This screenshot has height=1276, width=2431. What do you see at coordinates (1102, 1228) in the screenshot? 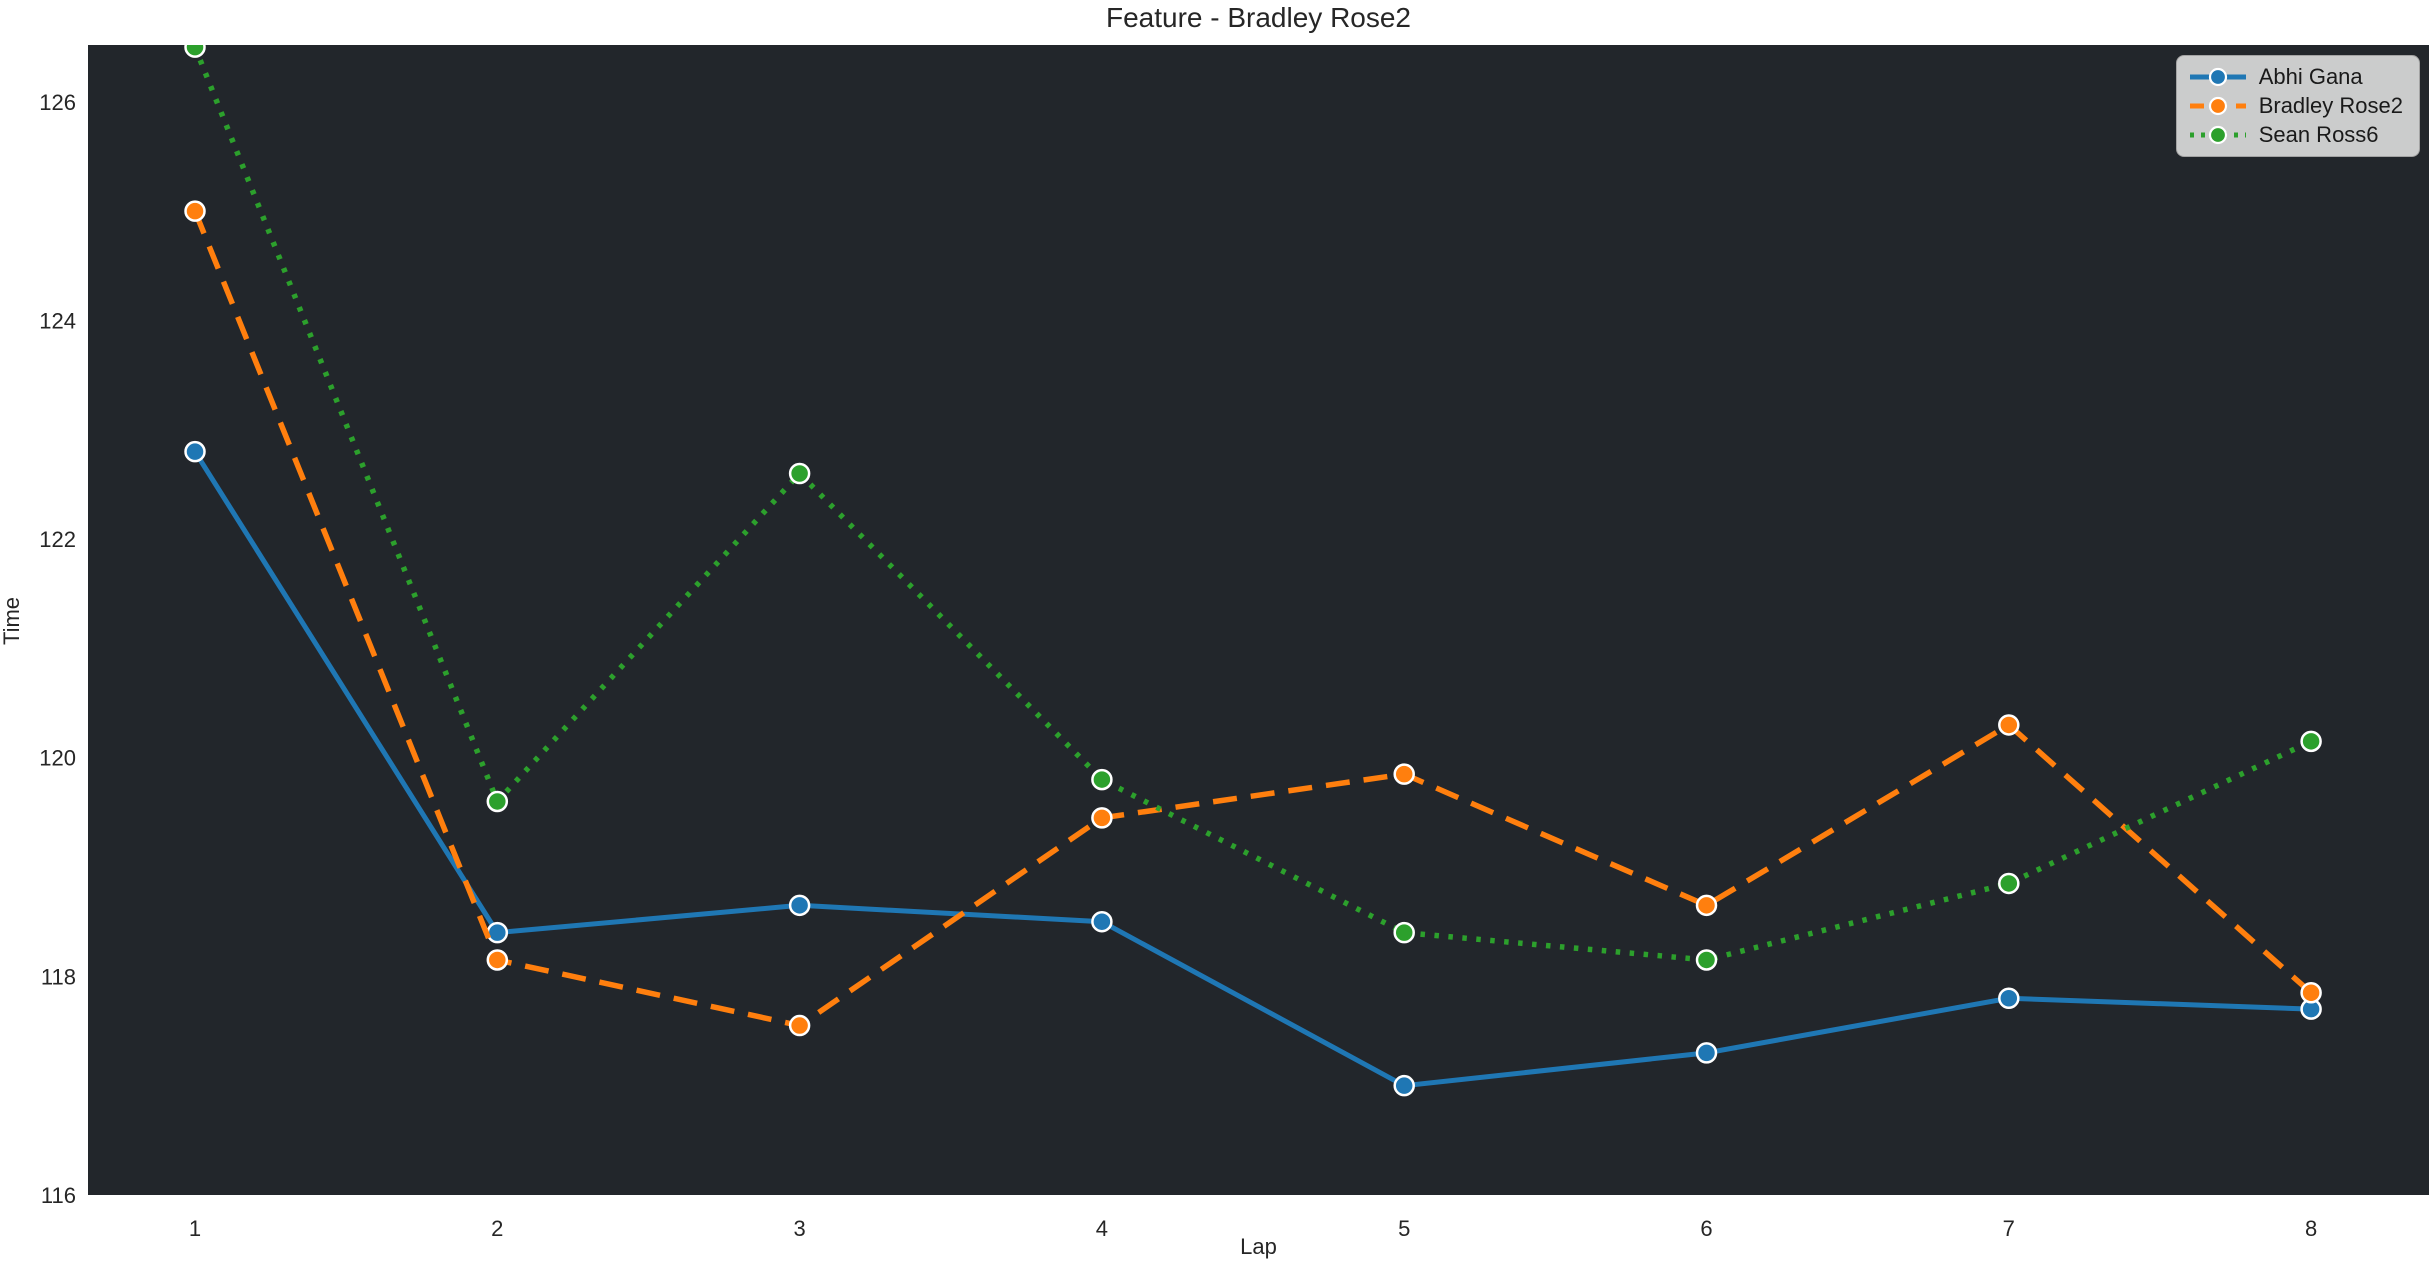
I see `x-tick-label: 4` at bounding box center [1102, 1228].